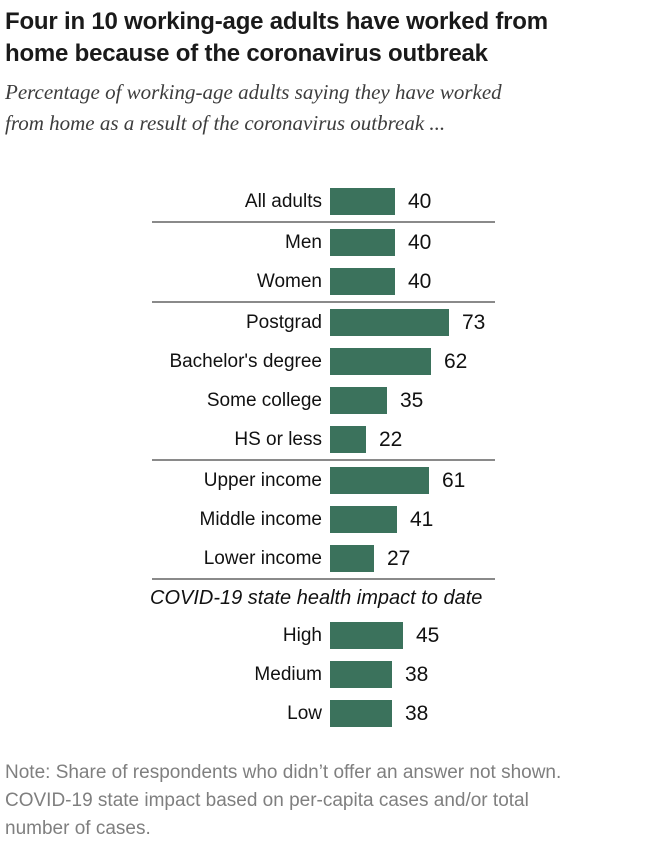 This screenshot has height=851, width=650. I want to click on chart-row: HS or less 22, so click(324, 439).